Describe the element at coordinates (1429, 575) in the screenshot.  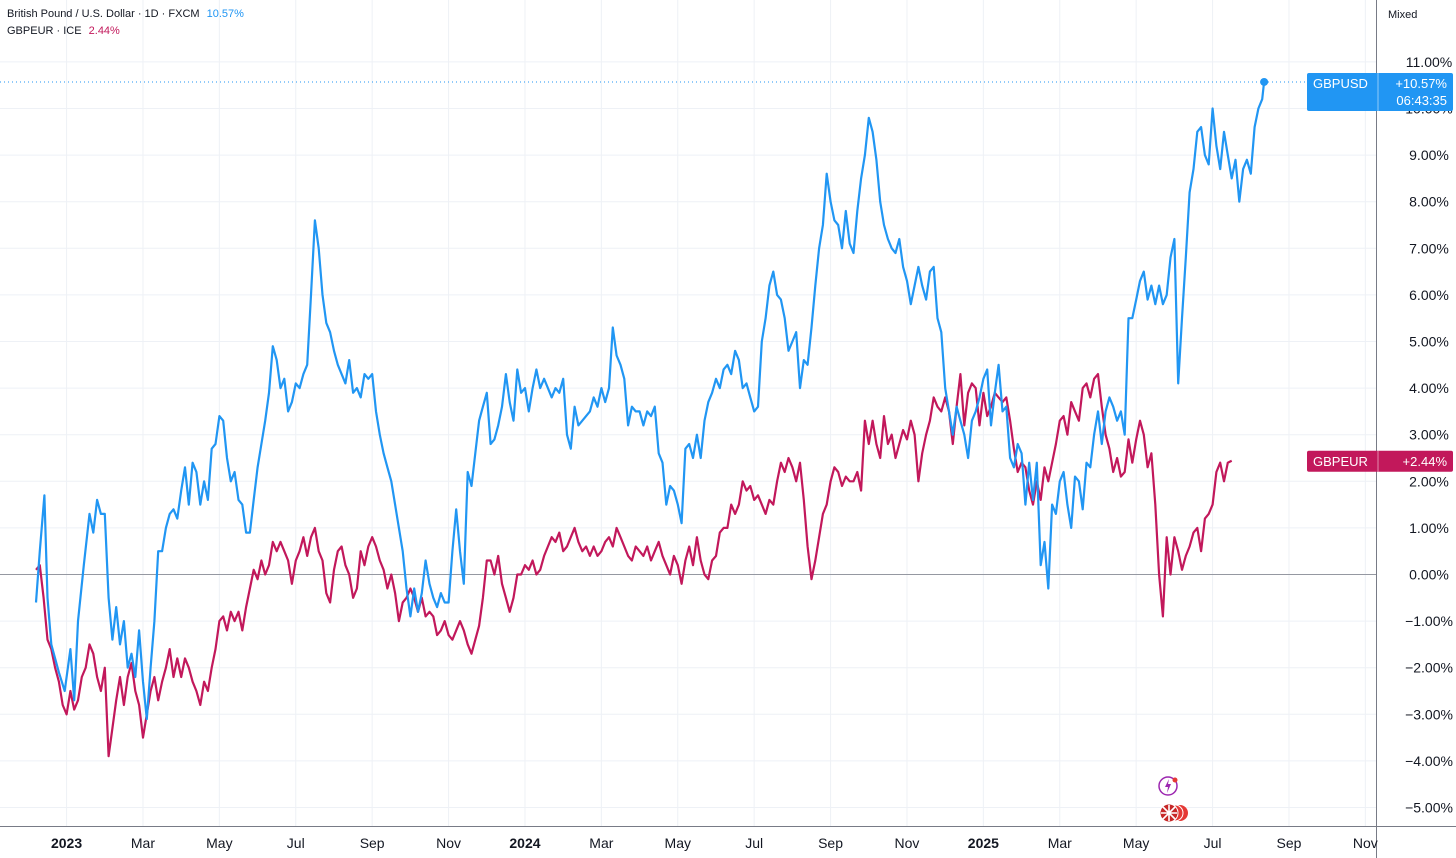
I see `y-tick-label: 0.00%` at that location.